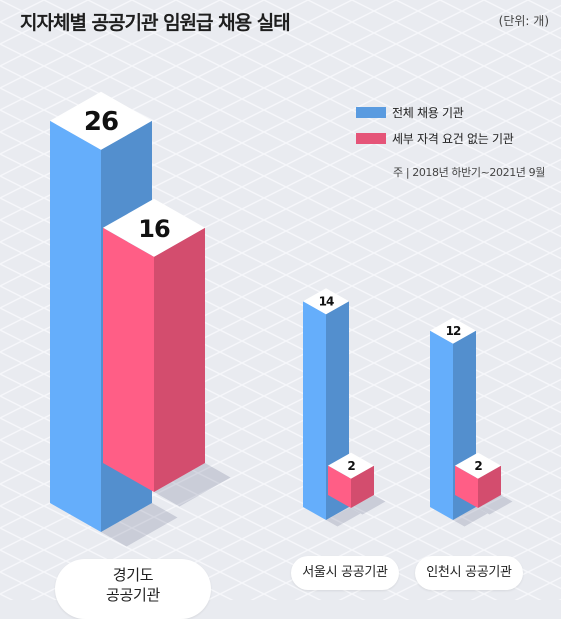  I want to click on legend-label-total: 전체 채용 기관, so click(428, 113).